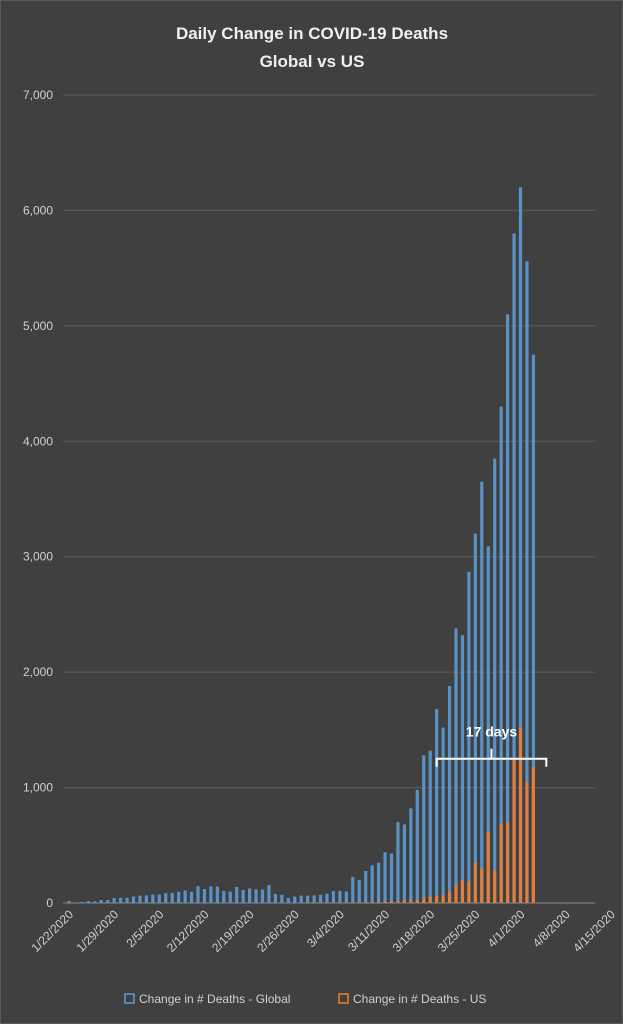 Image resolution: width=623 pixels, height=1024 pixels. What do you see at coordinates (38, 210) in the screenshot?
I see `y-tick-label: 6,000` at bounding box center [38, 210].